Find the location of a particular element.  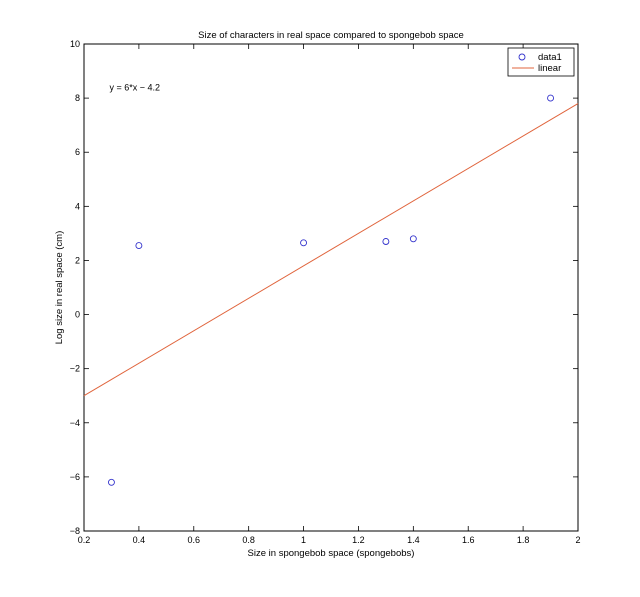

fit-equation-annotation: y = 6*x − 4.2 is located at coordinates (134, 87).